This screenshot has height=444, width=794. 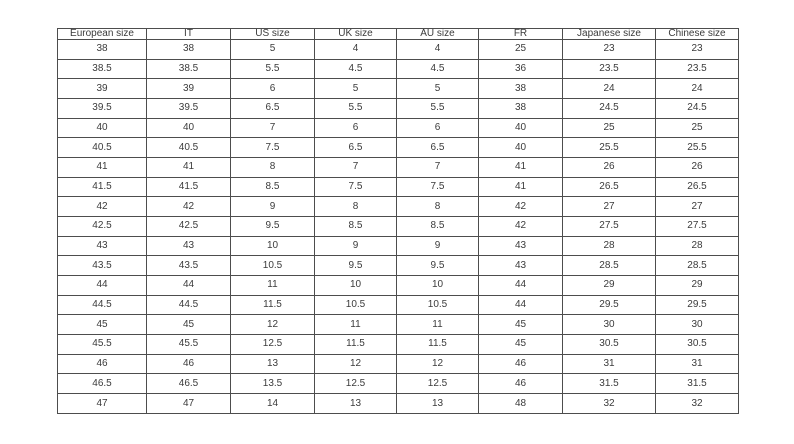 I want to click on table-row: 45.5 45.5 12.5 11.5 11.5 45 30.5 30.5, so click(x=398, y=344).